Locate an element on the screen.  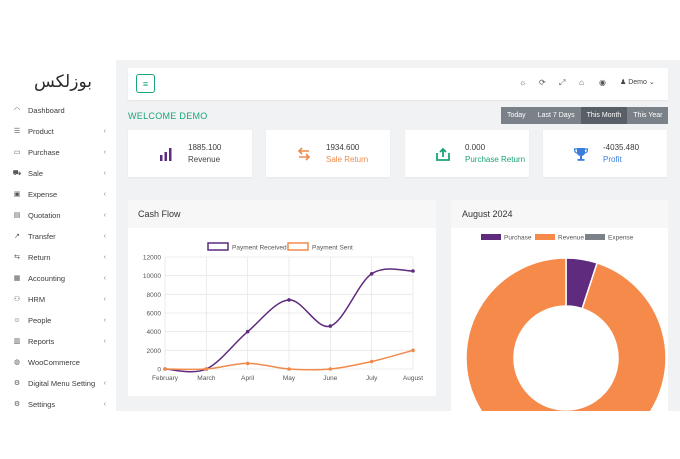
y-tick-label: 2000 is located at coordinates (154, 351).